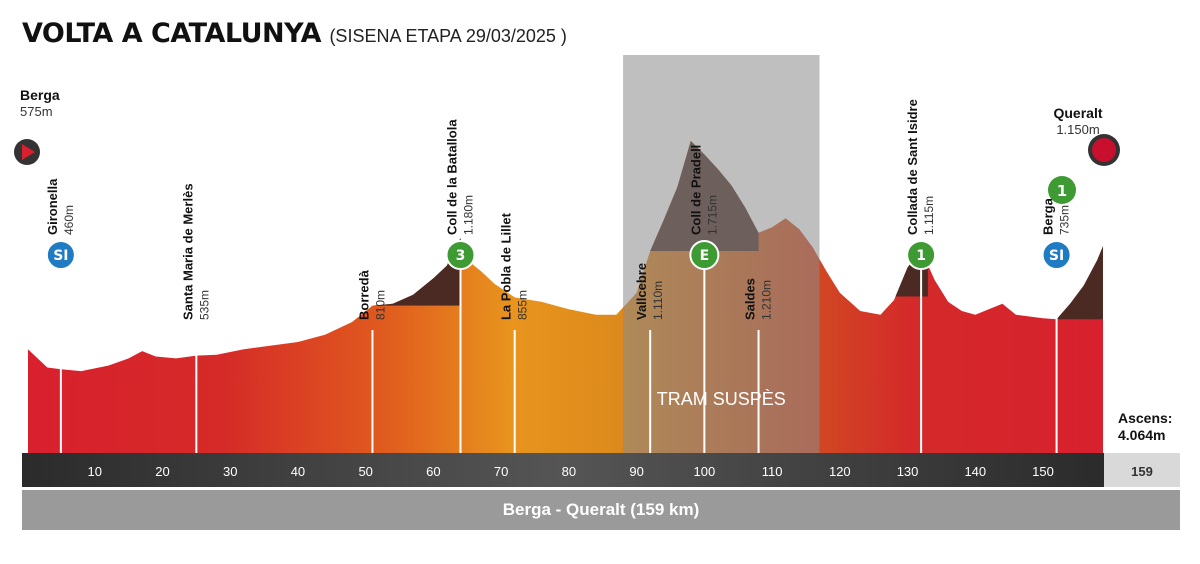 The width and height of the screenshot is (1200, 564). I want to click on title-subtitle: (SISENA ETAPA 29/03/2025 ), so click(448, 36).